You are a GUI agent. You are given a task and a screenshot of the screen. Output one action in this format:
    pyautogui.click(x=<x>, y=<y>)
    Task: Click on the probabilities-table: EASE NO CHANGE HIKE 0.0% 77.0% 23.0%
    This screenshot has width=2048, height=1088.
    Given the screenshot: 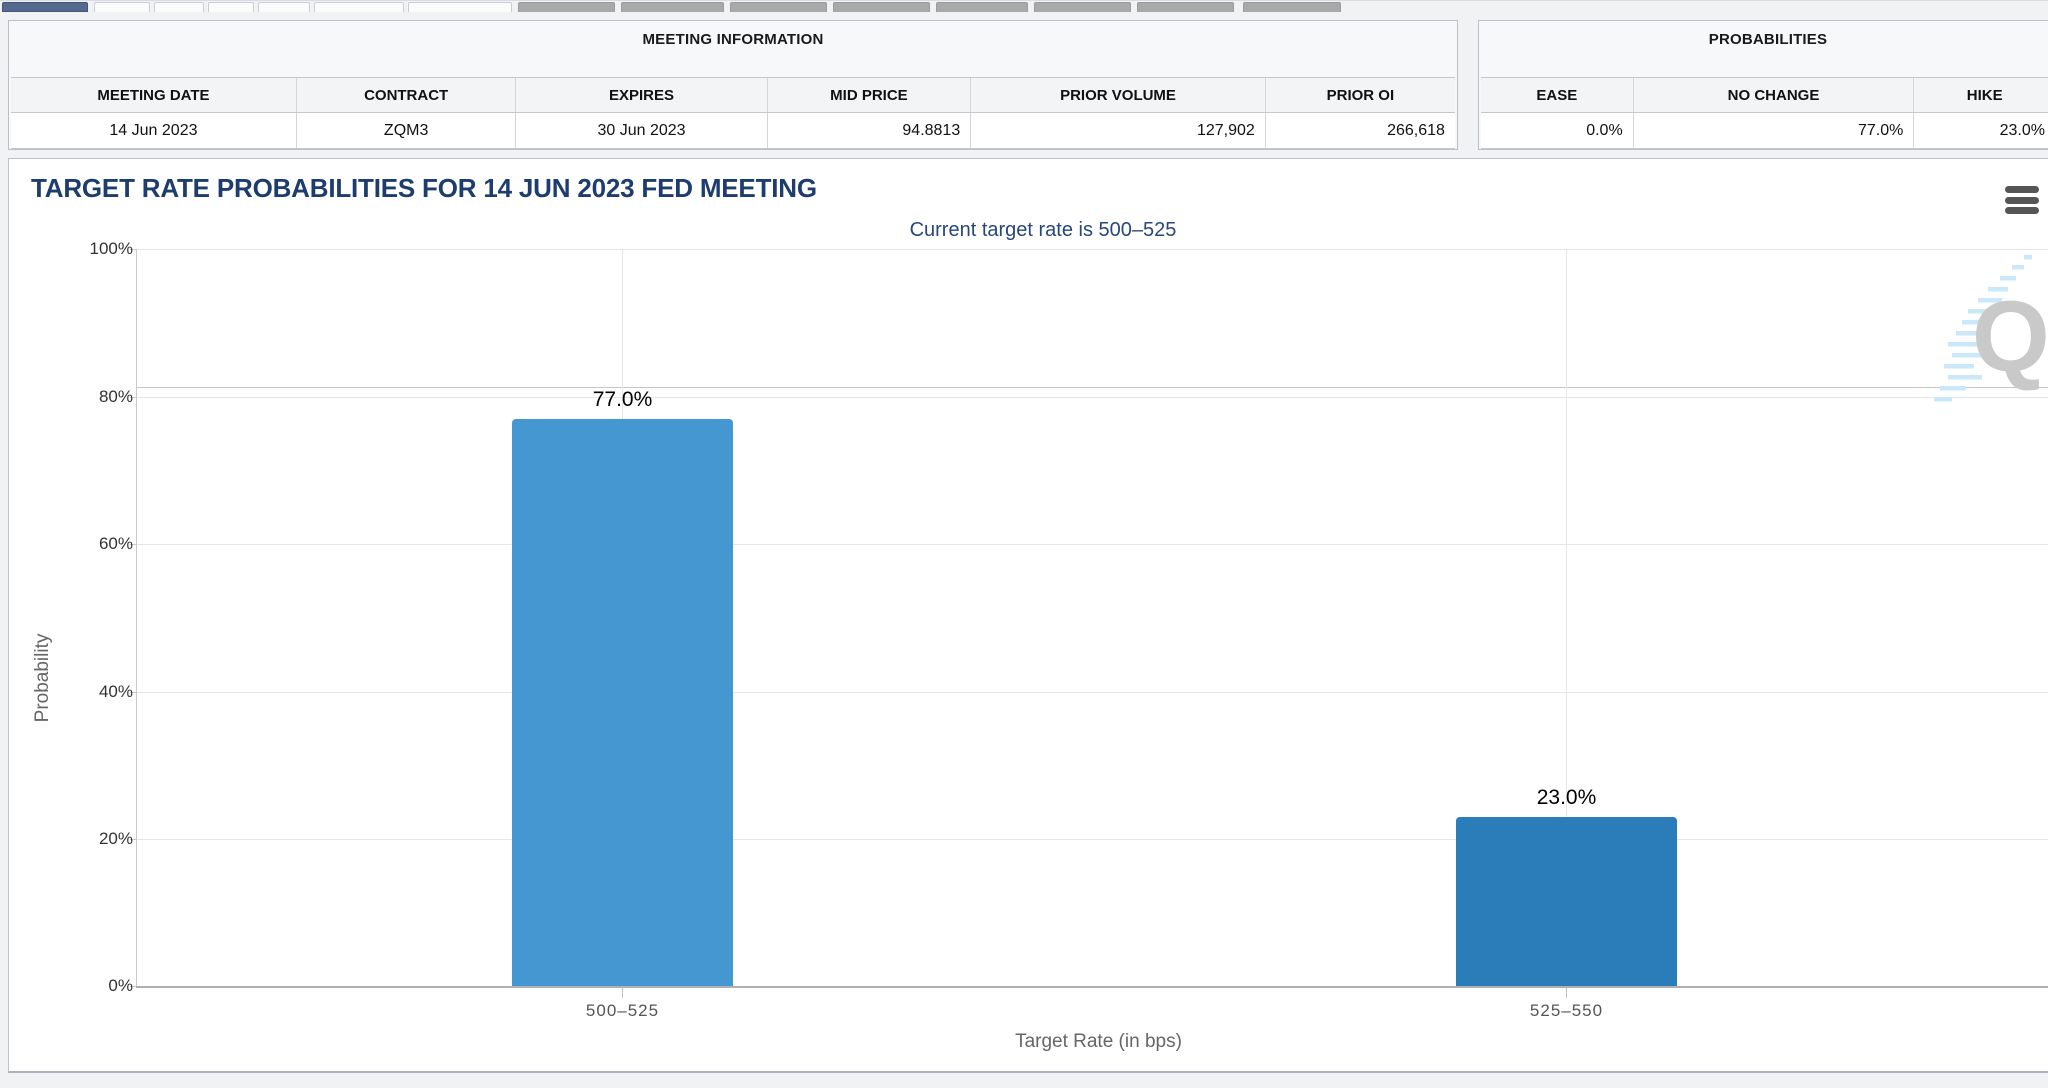 What is the action you would take?
    pyautogui.click(x=1764, y=113)
    